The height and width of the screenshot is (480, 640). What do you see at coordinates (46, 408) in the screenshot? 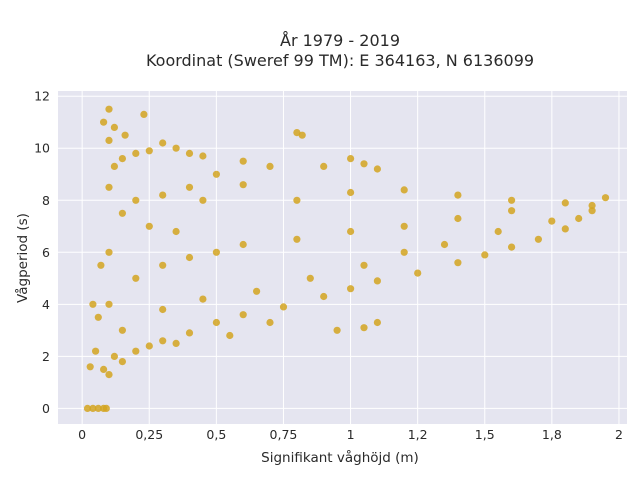
I see `y-tick-label: 0` at bounding box center [46, 408].